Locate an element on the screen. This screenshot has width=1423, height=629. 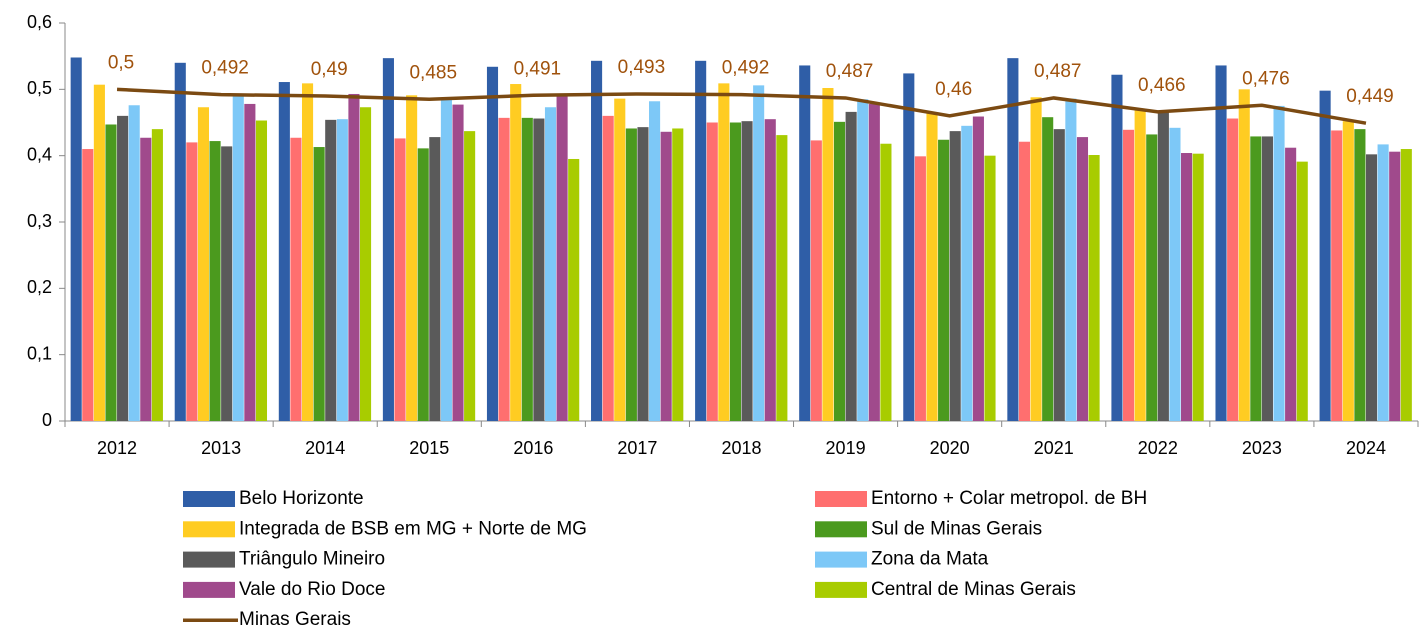
data-label: 0,485 is located at coordinates (433, 72).